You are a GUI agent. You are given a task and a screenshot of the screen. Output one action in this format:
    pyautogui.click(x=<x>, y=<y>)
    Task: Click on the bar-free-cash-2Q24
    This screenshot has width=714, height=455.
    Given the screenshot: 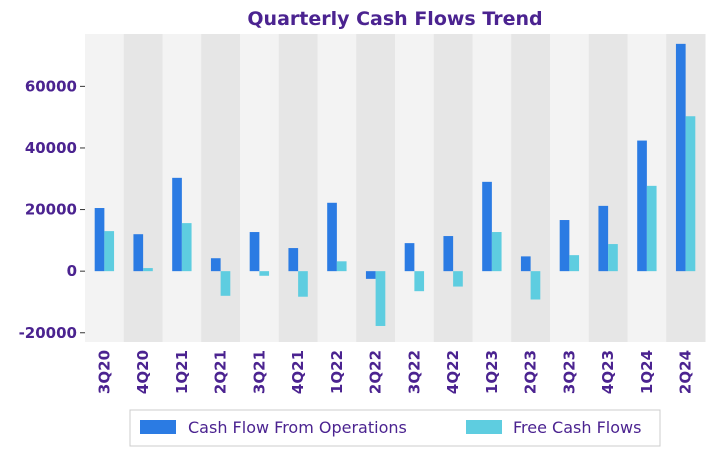 What is the action you would take?
    pyautogui.click(x=690, y=194)
    